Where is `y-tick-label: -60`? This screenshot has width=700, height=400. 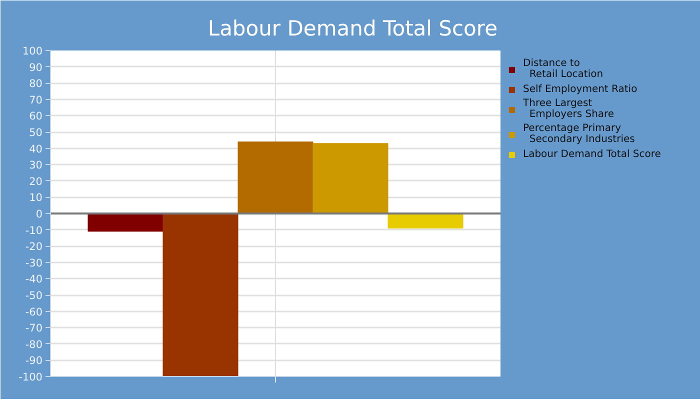
y-tick-label: -60 is located at coordinates (34, 312).